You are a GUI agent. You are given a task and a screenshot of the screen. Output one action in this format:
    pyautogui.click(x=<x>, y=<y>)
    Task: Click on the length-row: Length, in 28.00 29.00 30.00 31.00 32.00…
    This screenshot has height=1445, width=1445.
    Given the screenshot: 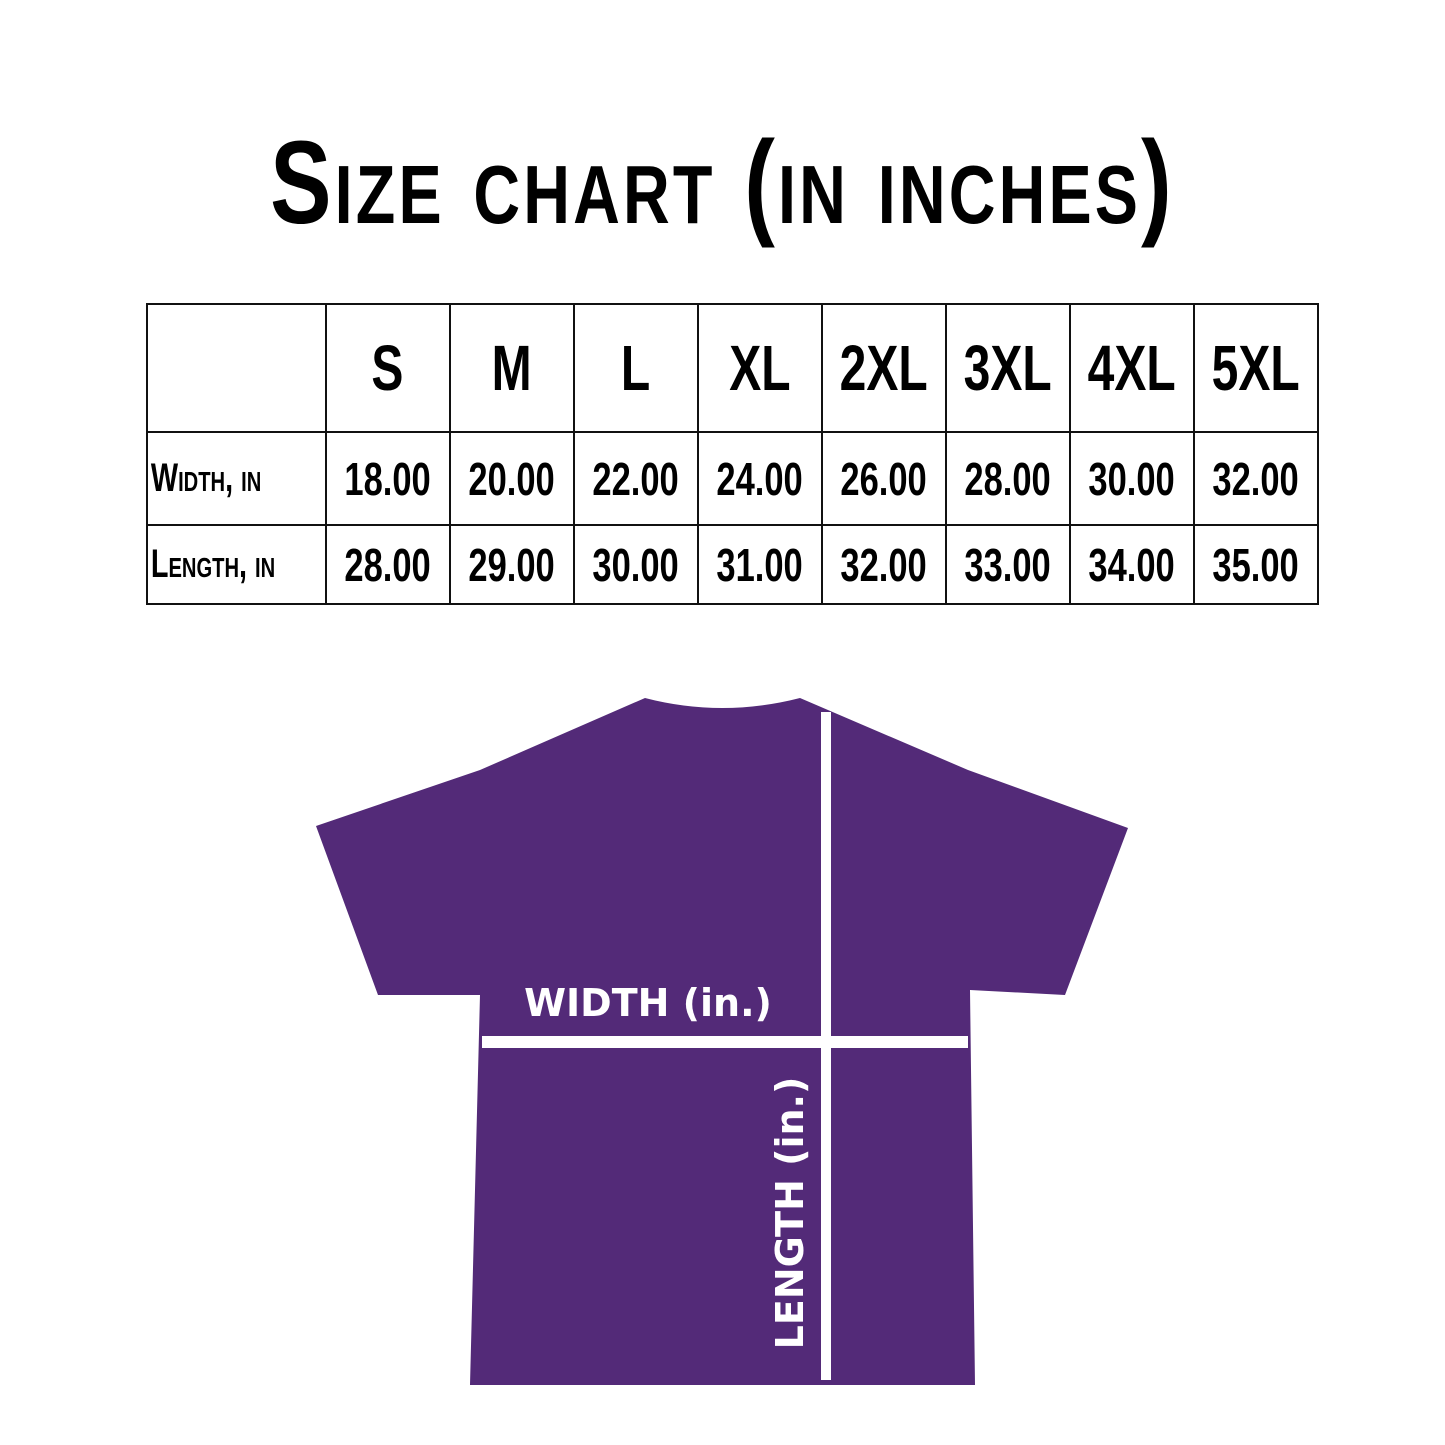 What is the action you would take?
    pyautogui.click(x=732, y=564)
    